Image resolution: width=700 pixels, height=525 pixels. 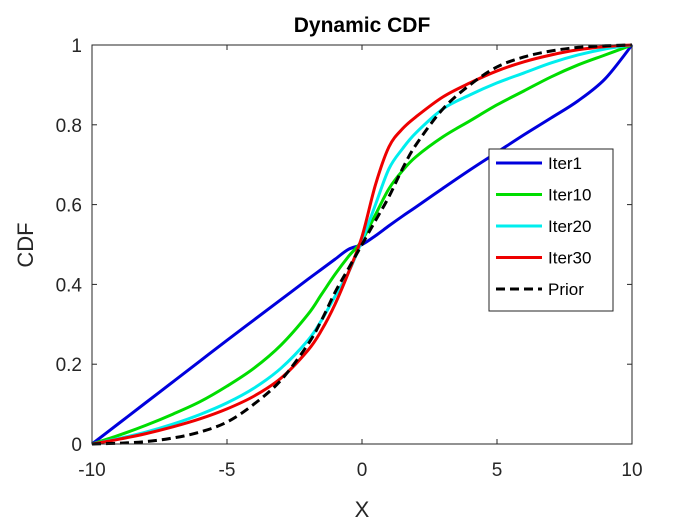 What do you see at coordinates (76, 445) in the screenshot?
I see `y-tick-label: 0` at bounding box center [76, 445].